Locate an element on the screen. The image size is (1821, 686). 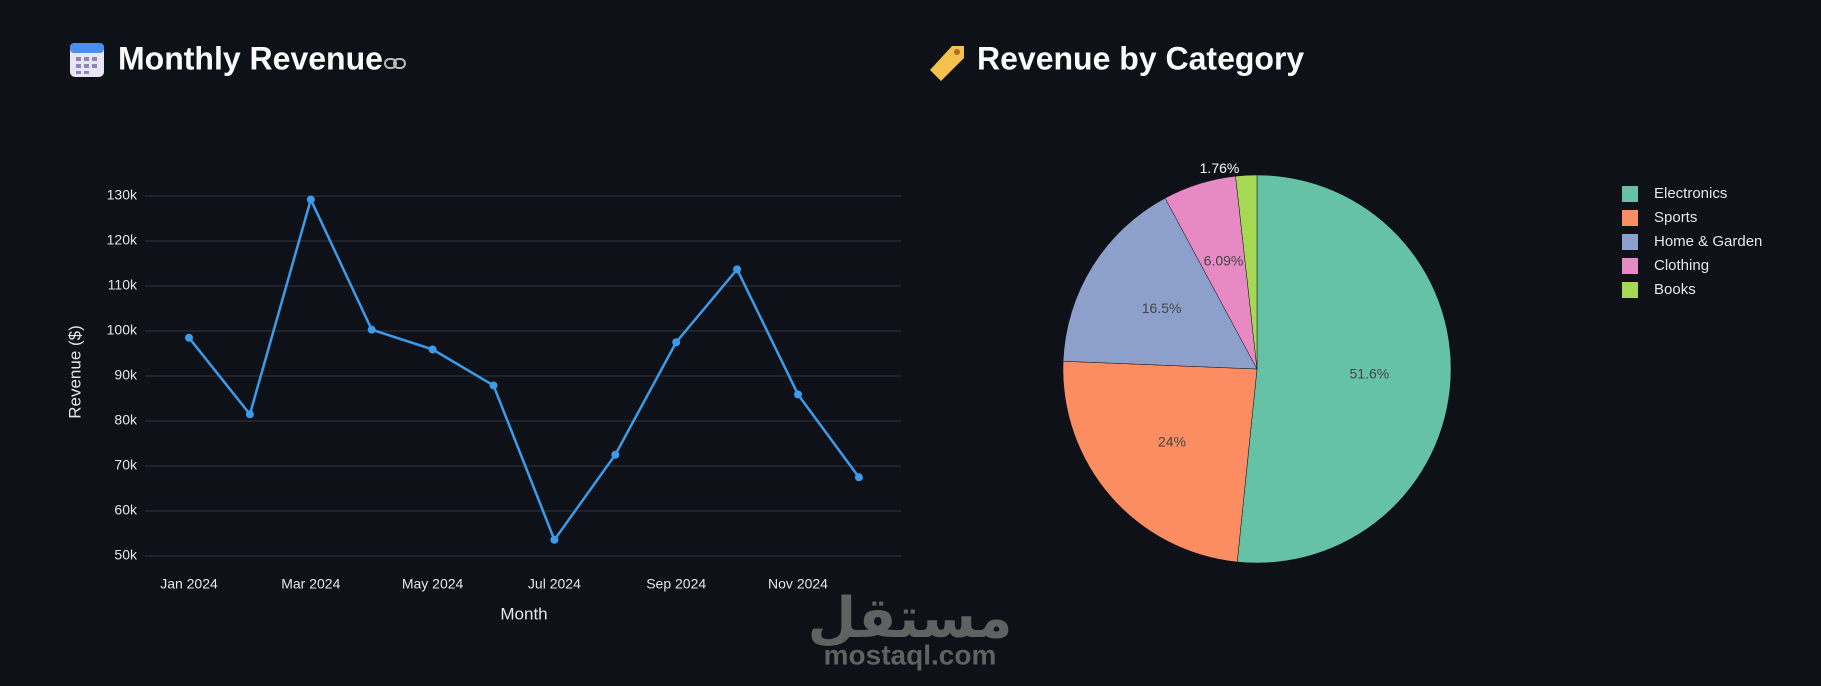
calendar-icon is located at coordinates (87, 60).